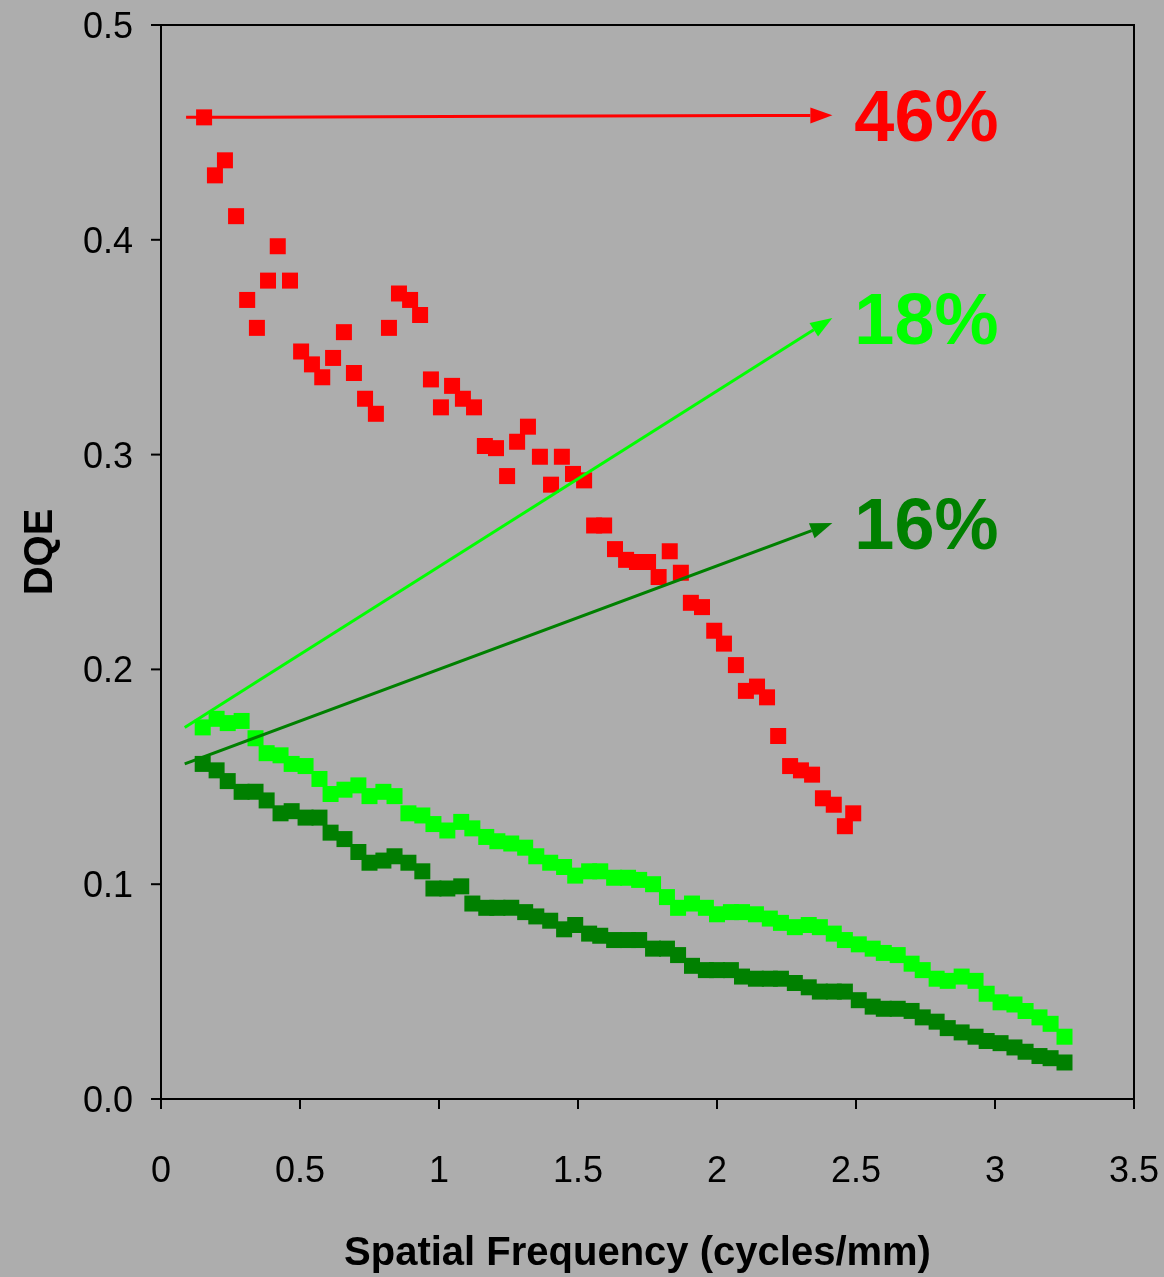 The width and height of the screenshot is (1164, 1277). I want to click on x-tick-label: 0.5, so click(300, 1169).